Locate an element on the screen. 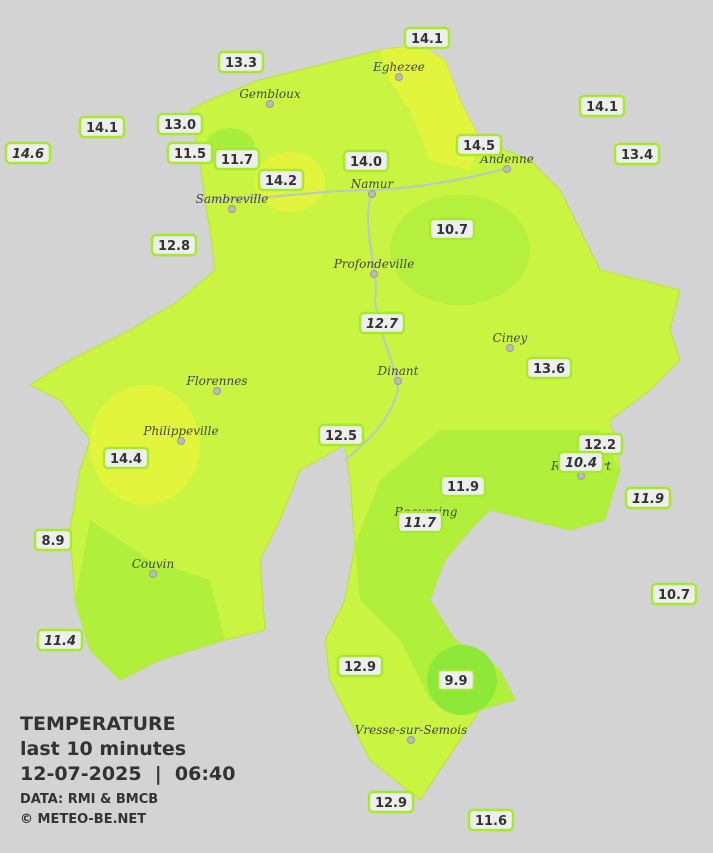 The height and width of the screenshot is (853, 713). station-value: 12.8 is located at coordinates (174, 246).